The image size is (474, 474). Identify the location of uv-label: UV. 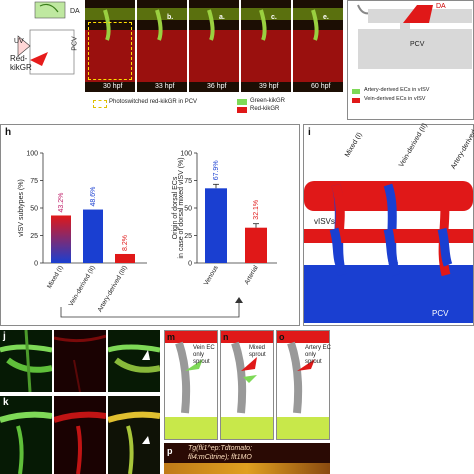
(19, 41).